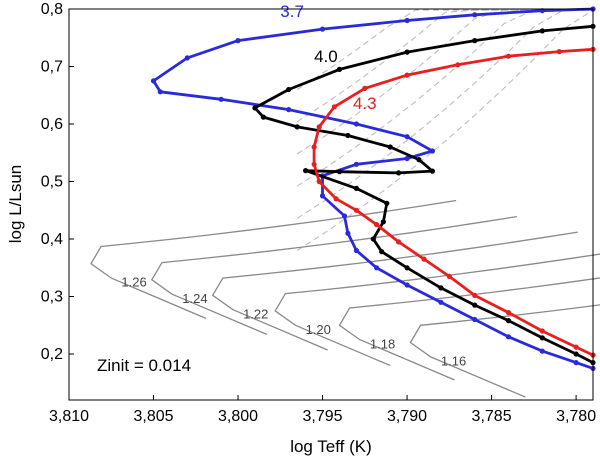 Image resolution: width=600 pixels, height=463 pixels. I want to click on y-tick-label: 0,4, so click(52, 239).